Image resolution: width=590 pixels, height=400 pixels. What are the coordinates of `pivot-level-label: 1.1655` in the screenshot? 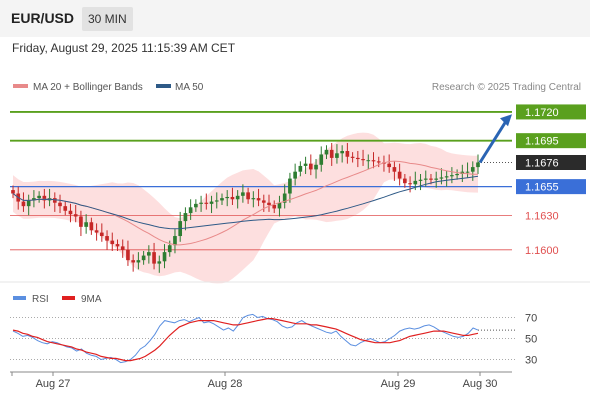 It's located at (542, 188).